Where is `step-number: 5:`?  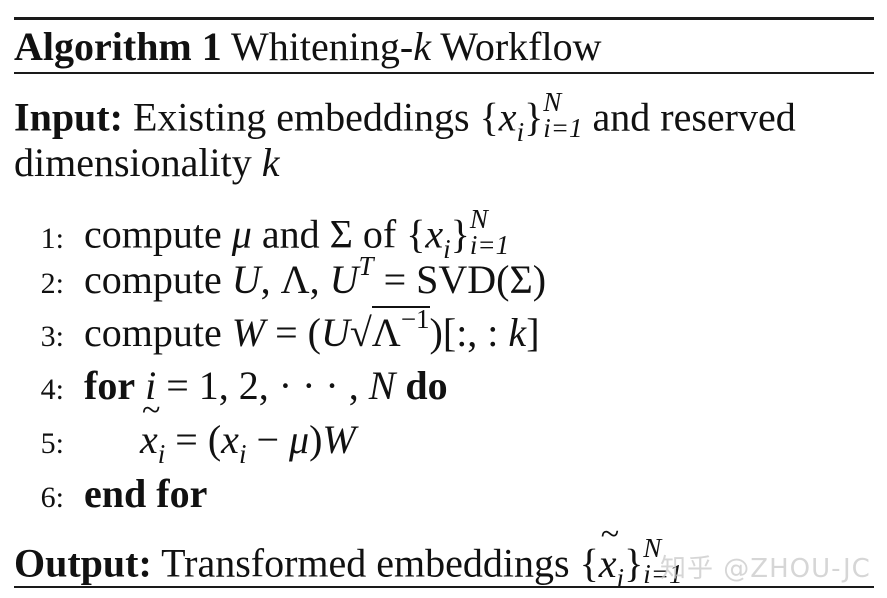
step-number: 5: is located at coordinates (52, 443).